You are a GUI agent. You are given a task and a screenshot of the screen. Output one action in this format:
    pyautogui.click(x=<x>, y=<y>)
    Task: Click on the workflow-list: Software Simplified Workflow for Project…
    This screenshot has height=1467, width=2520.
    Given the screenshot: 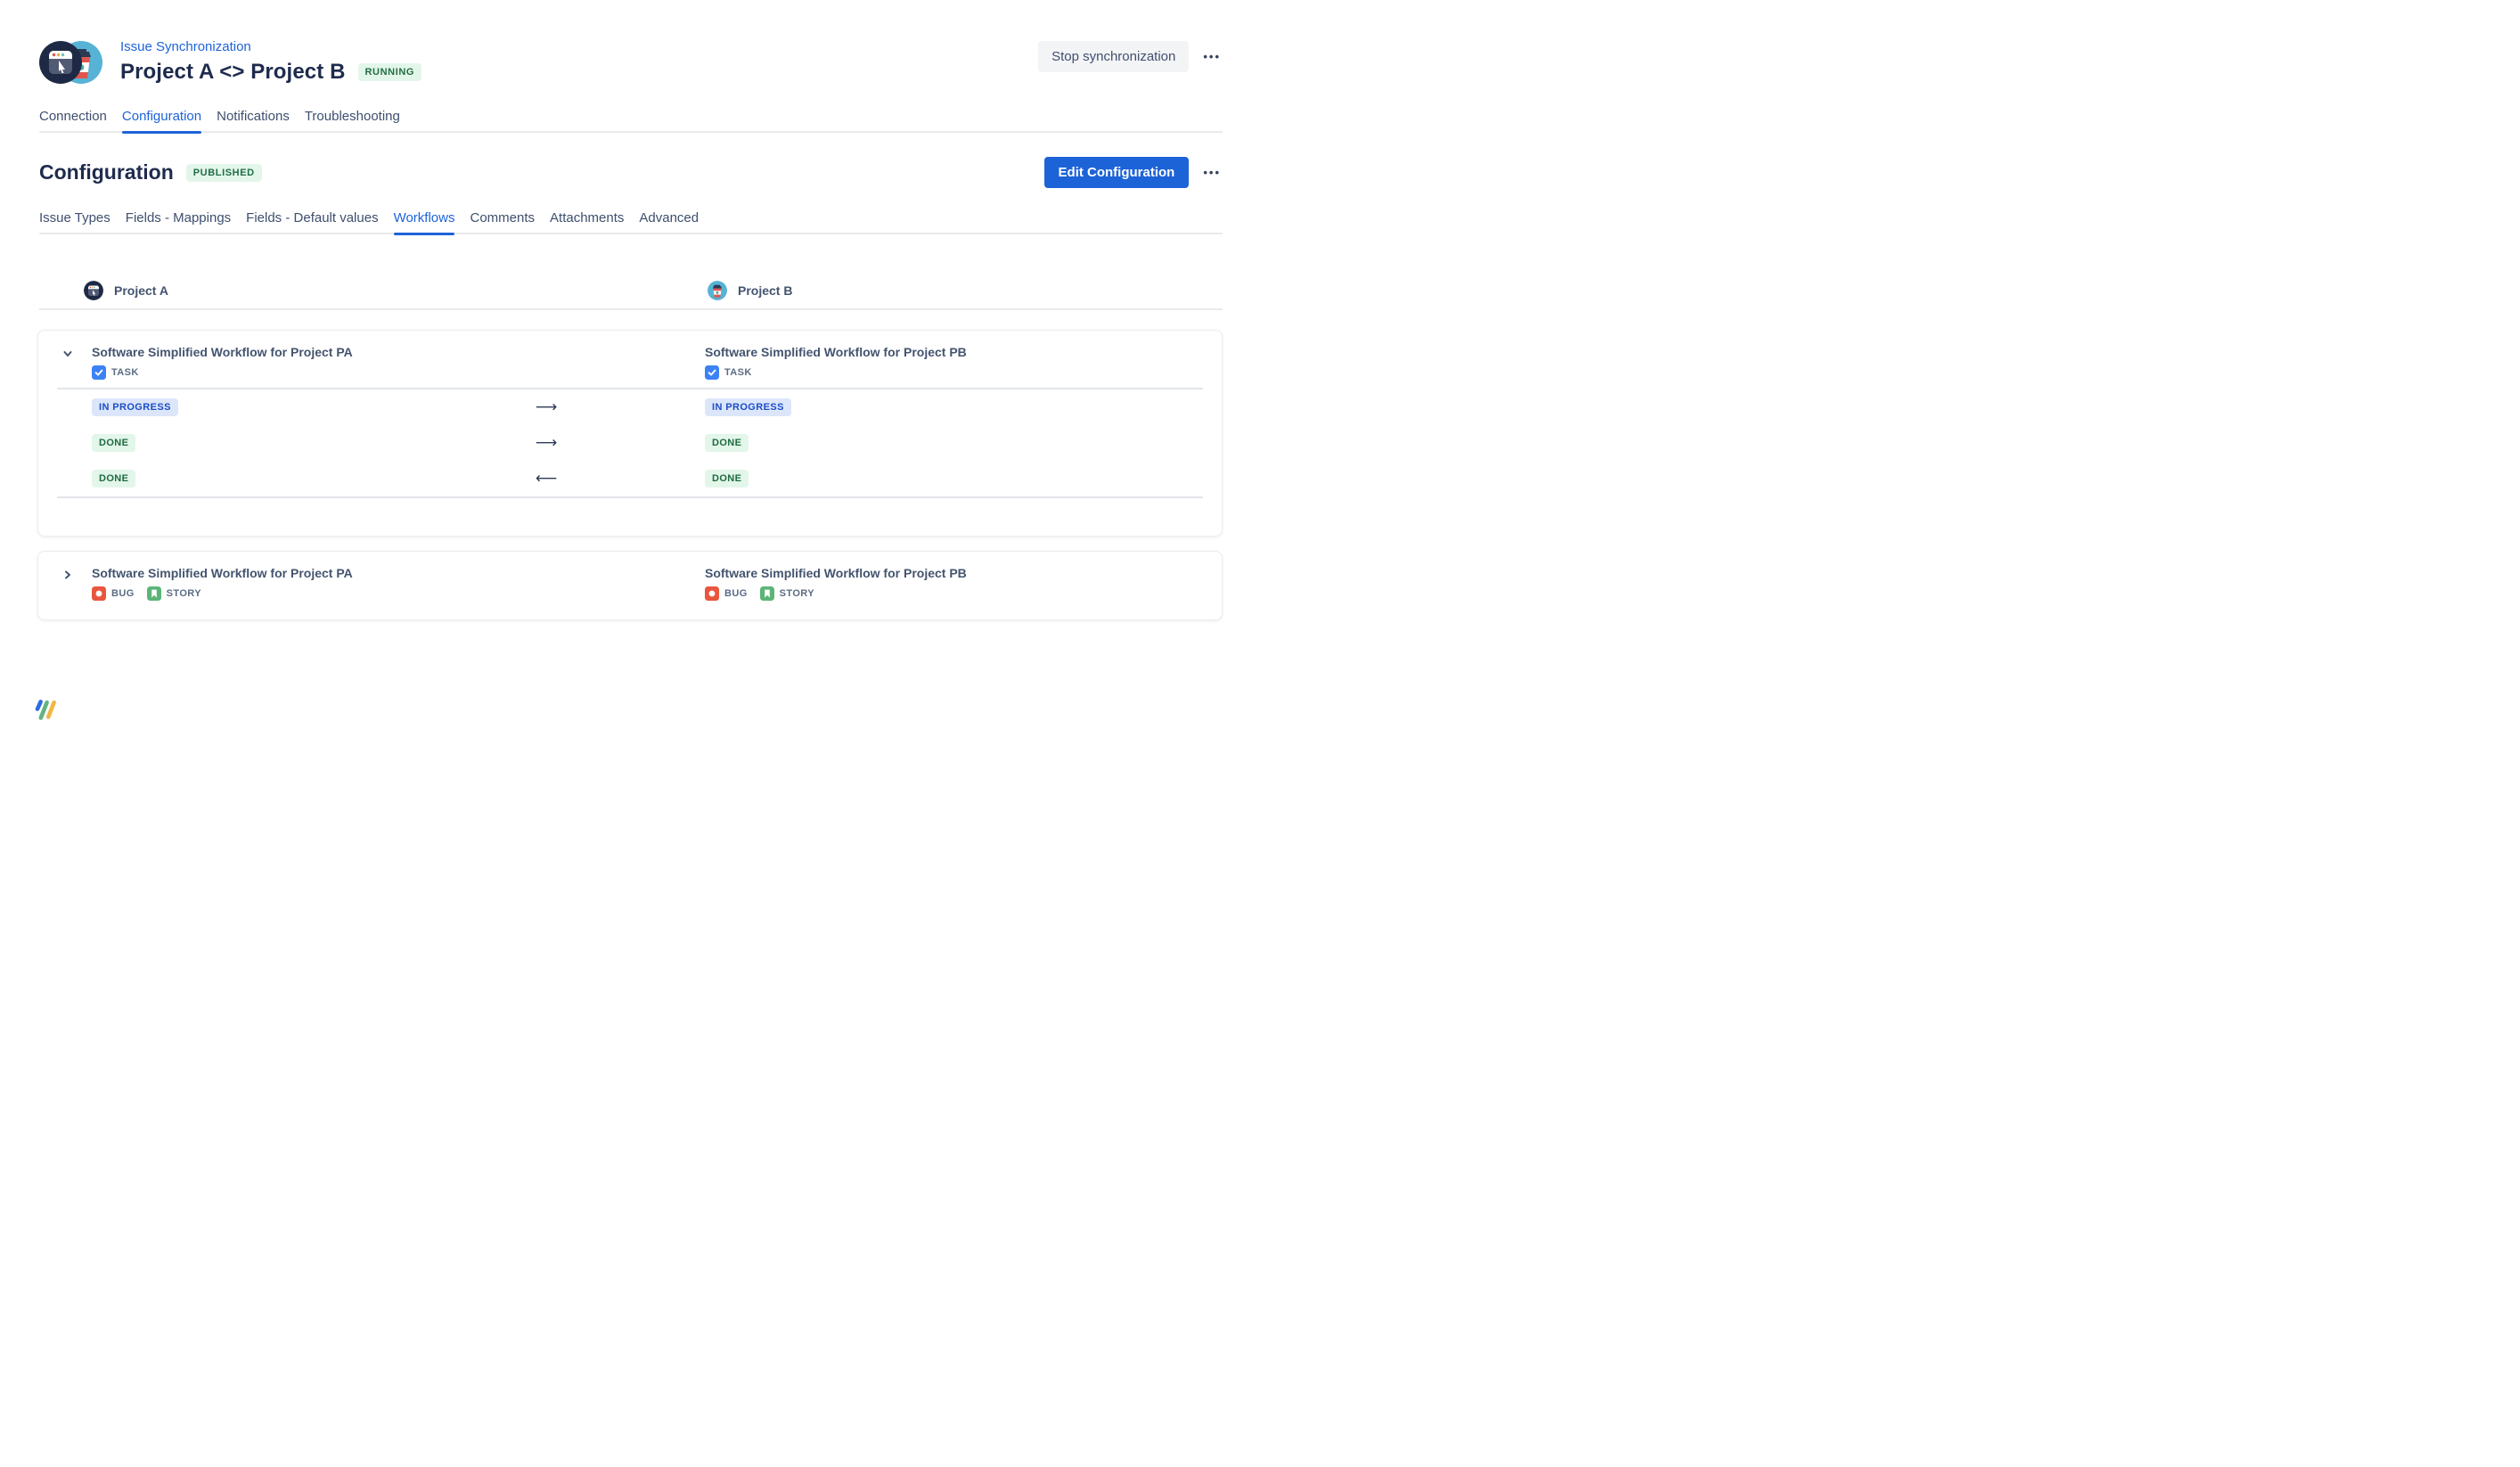 What is the action you would take?
    pyautogui.click(x=630, y=475)
    